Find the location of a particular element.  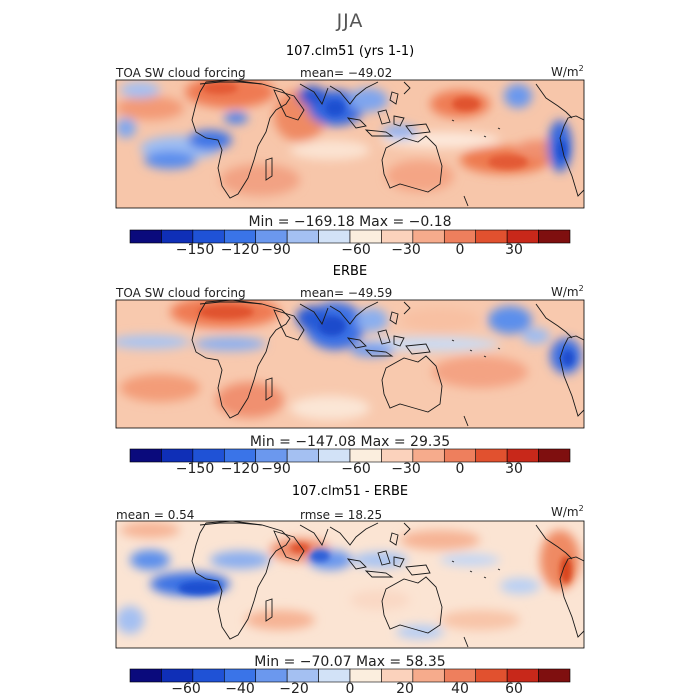

panel-3-cb-tick: 40 is located at coordinates (460, 689).